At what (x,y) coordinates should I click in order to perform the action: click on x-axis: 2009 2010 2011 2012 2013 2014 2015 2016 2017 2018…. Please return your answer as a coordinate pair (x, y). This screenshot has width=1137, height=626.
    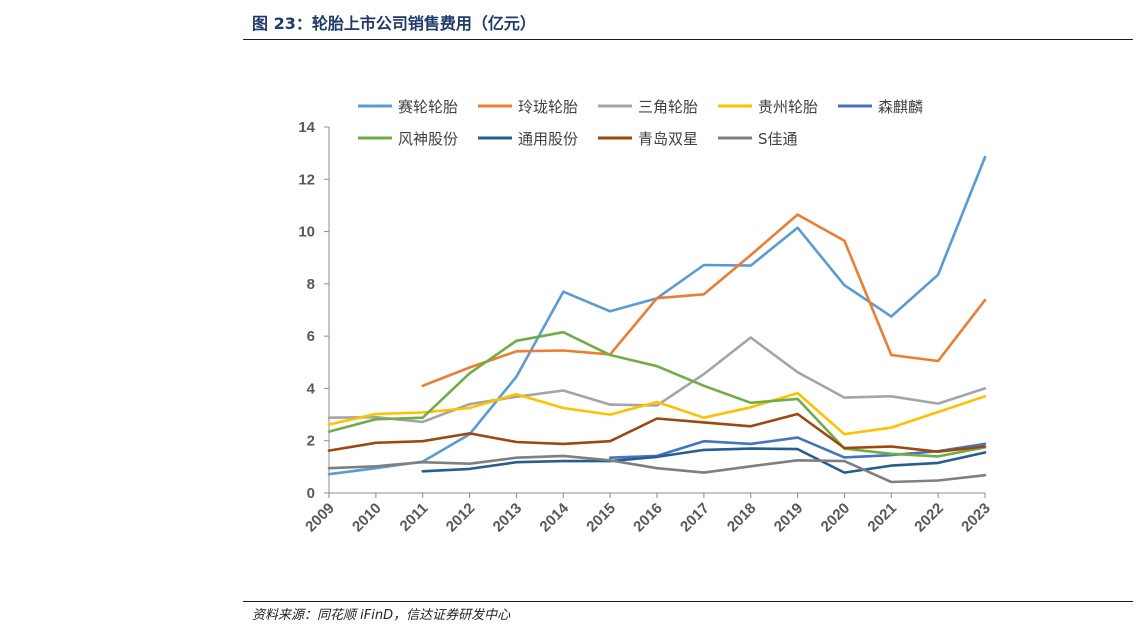
    Looking at the image, I should click on (648, 514).